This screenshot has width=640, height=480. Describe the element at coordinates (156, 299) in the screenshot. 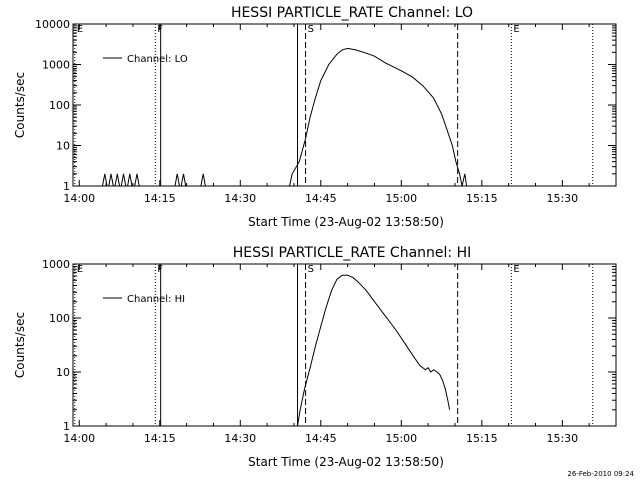

I see `legend-label: Channel: HI` at that location.